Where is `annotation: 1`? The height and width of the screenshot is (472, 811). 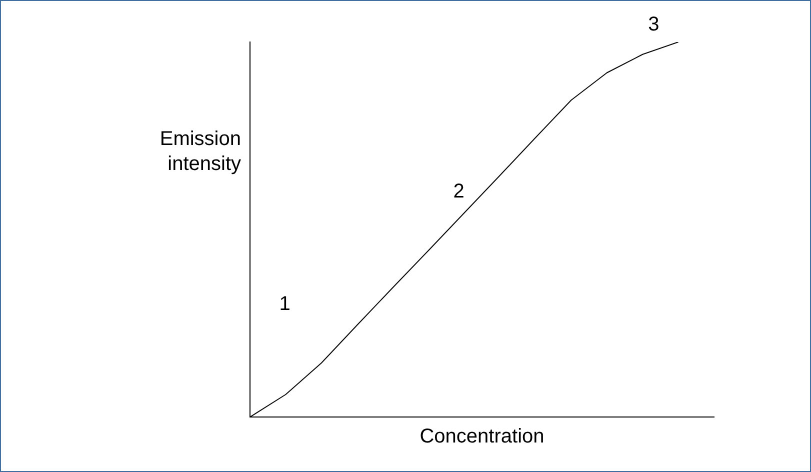 annotation: 1 is located at coordinates (284, 304).